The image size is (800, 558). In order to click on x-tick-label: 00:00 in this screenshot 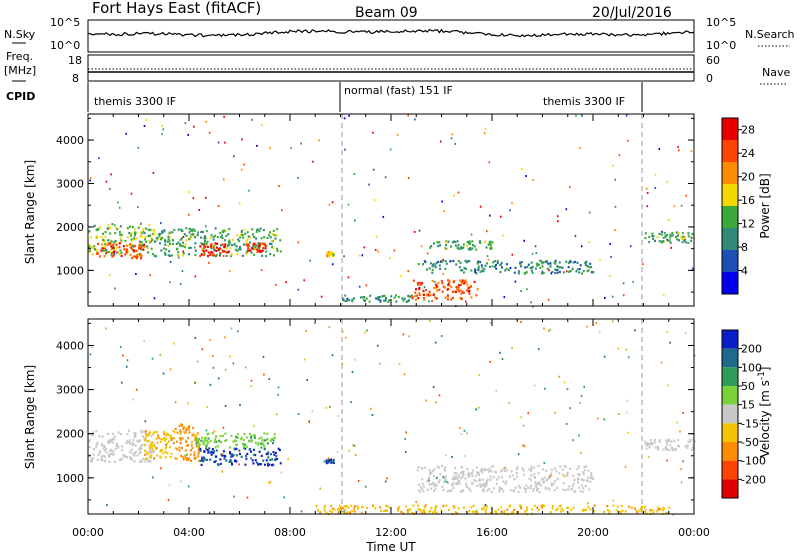, I will do `click(88, 532)`.